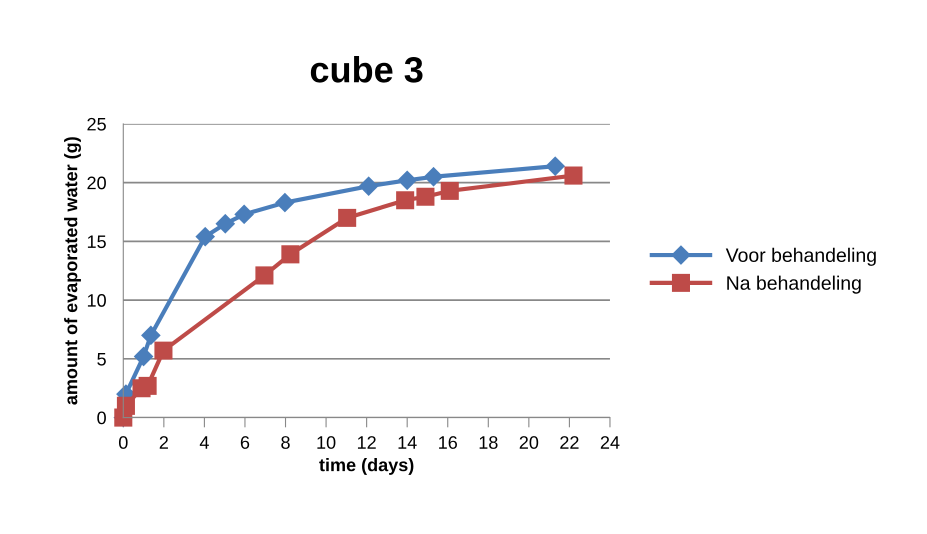 This screenshot has width=927, height=534. What do you see at coordinates (569, 442) in the screenshot?
I see `x-tick-label: 22` at bounding box center [569, 442].